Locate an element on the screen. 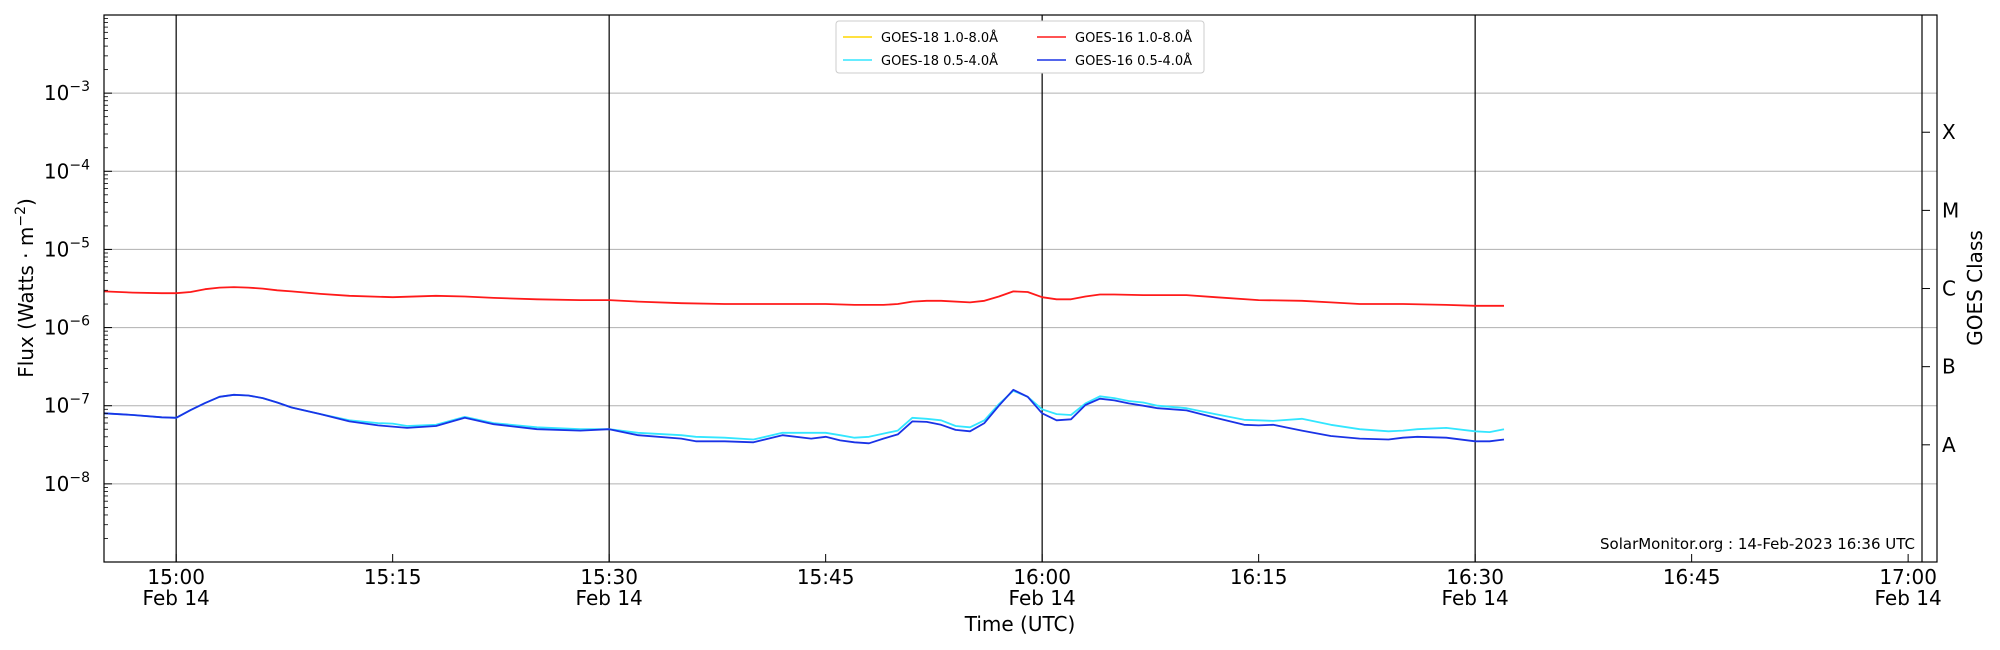 The image size is (2000, 650). x-tick-label: 15:00 is located at coordinates (176, 577).